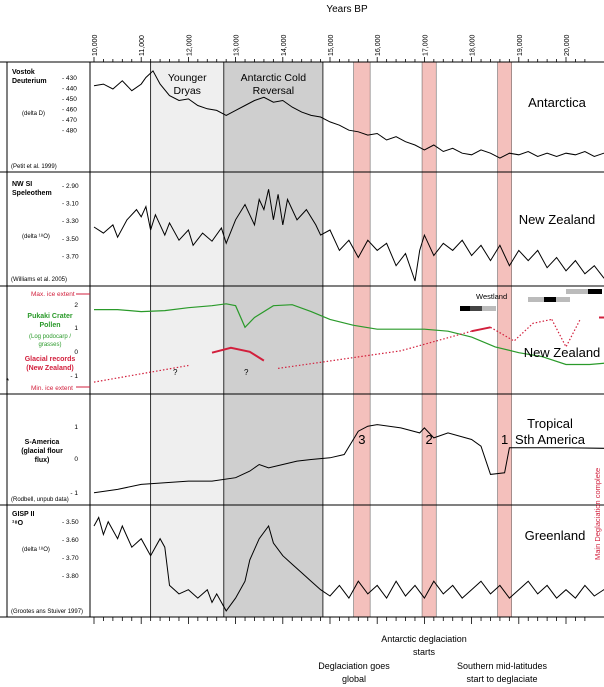 This screenshot has width=604, height=687. Describe the element at coordinates (49, 368) in the screenshot. I see `glacial-label: (New Zealand)` at that location.